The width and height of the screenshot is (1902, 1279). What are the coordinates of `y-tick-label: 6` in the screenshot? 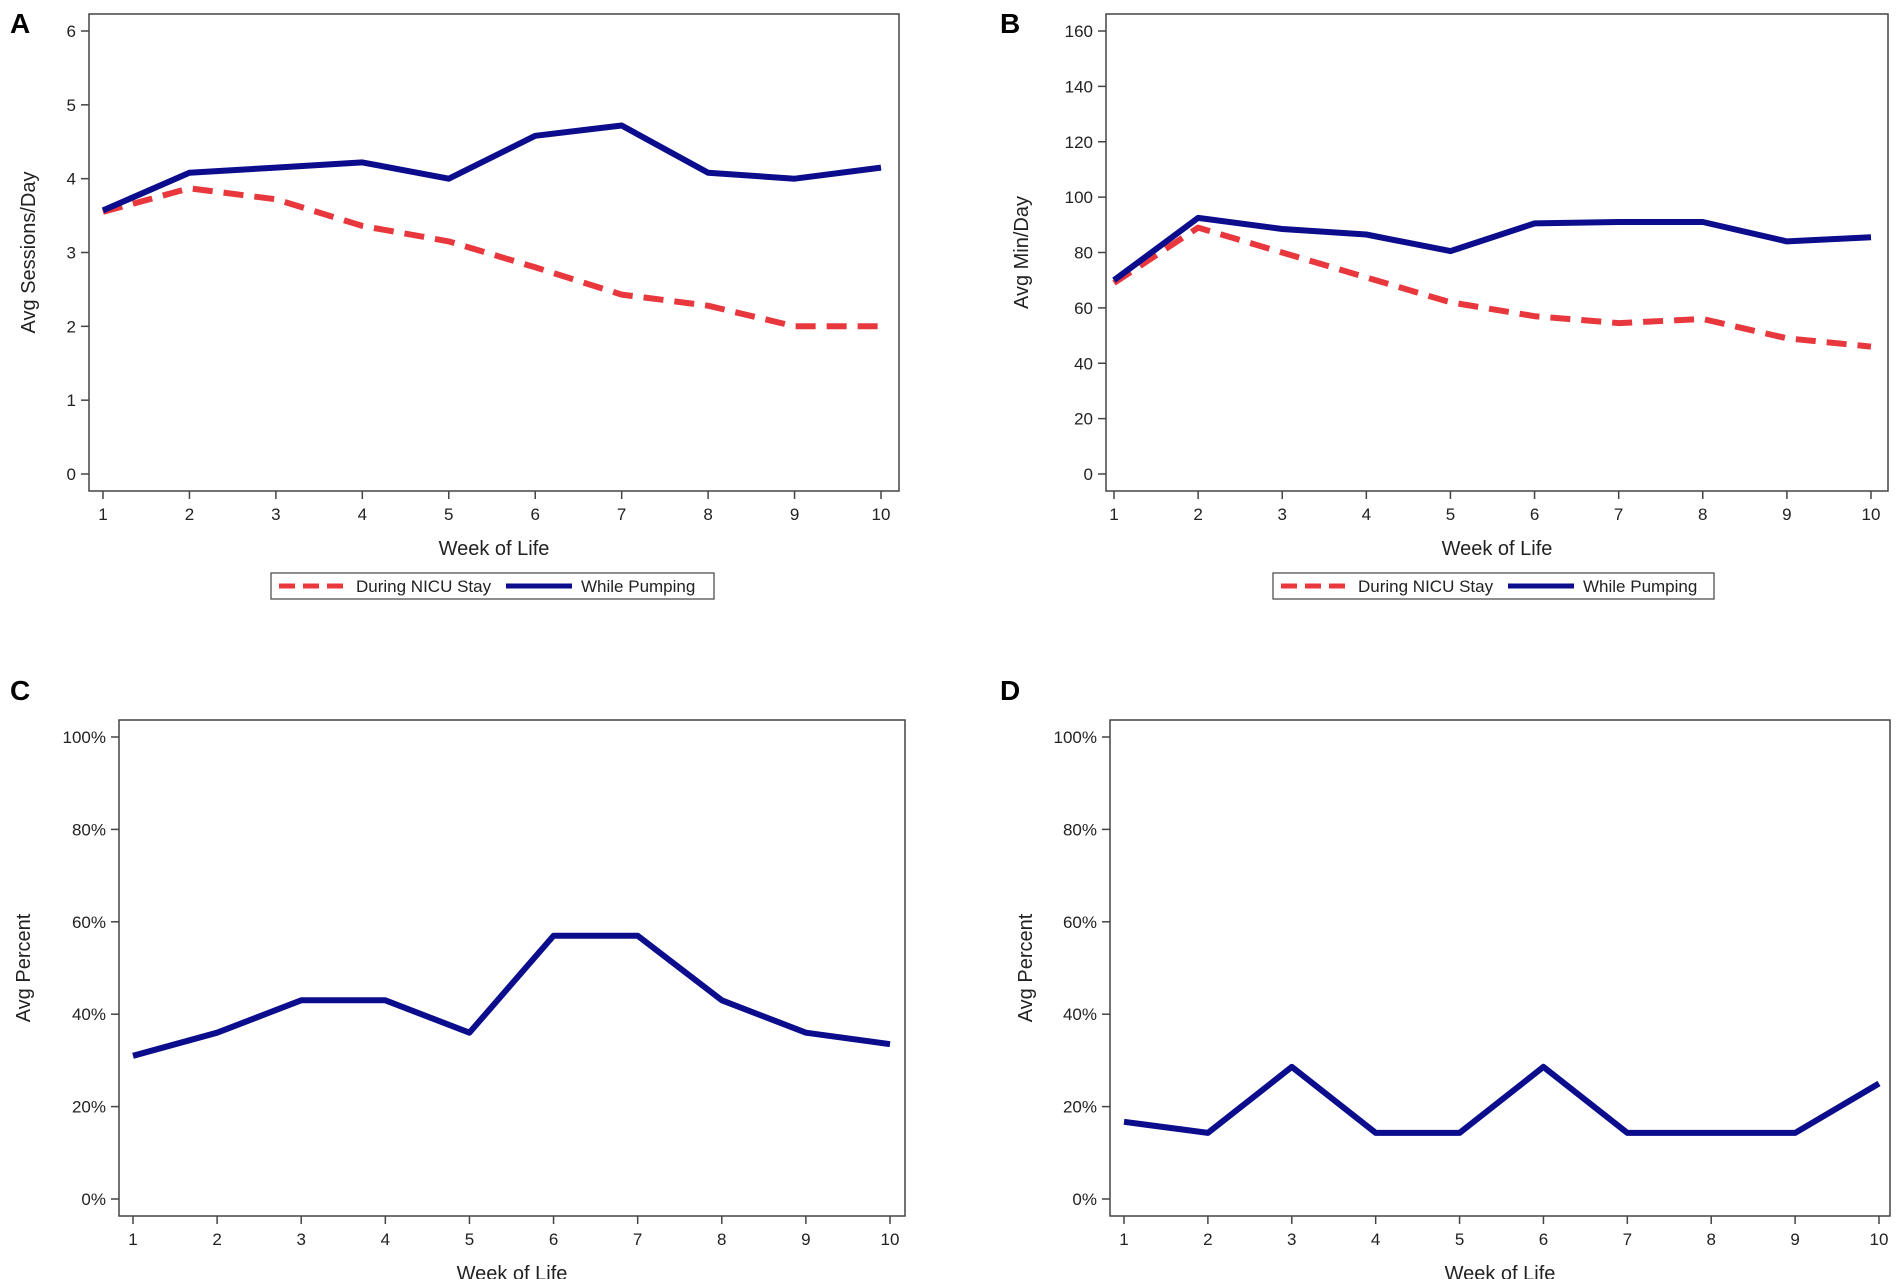 It's located at (71, 31).